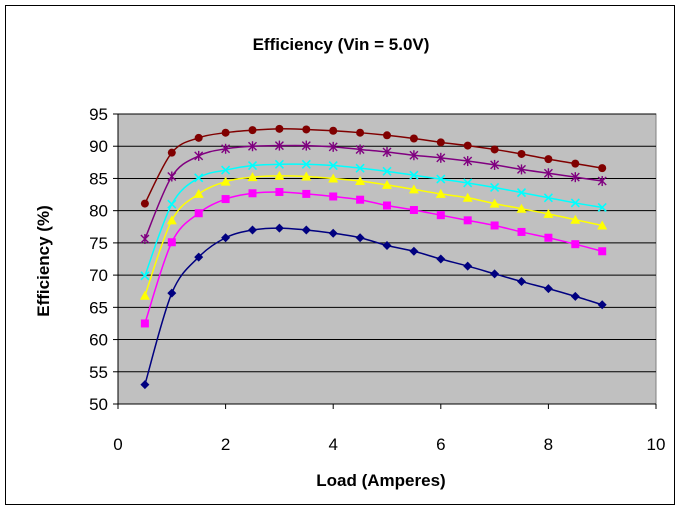  What do you see at coordinates (98, 178) in the screenshot?
I see `y-tick-label: 85` at bounding box center [98, 178].